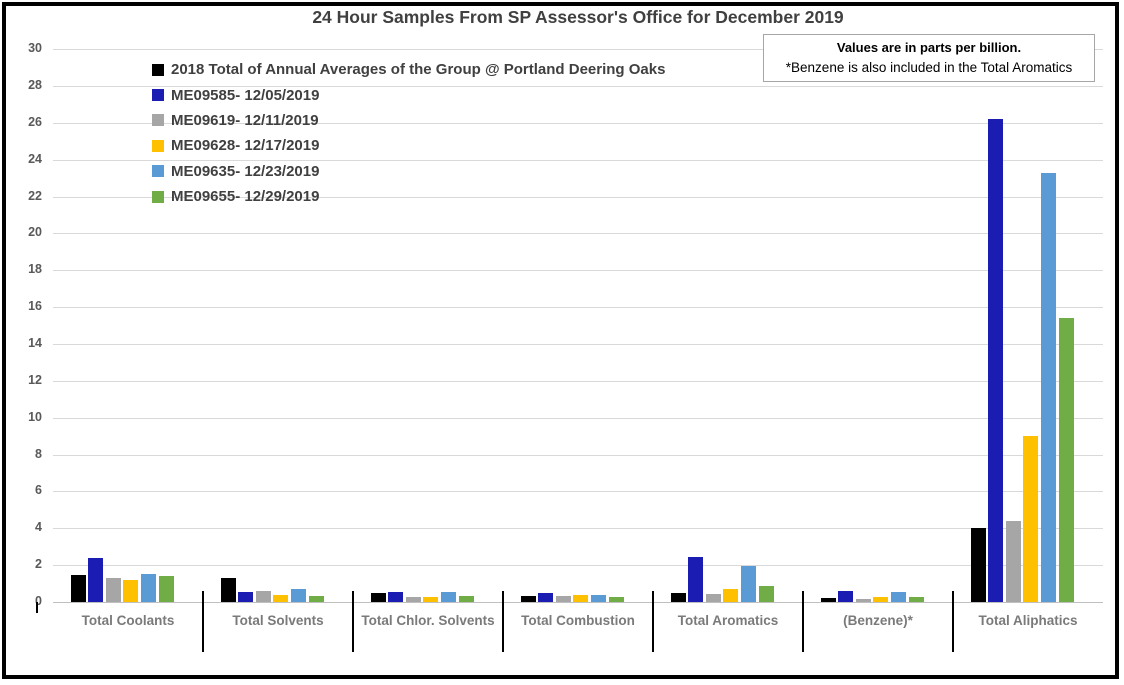  I want to click on bar-series2-cat7, so click(996, 360).